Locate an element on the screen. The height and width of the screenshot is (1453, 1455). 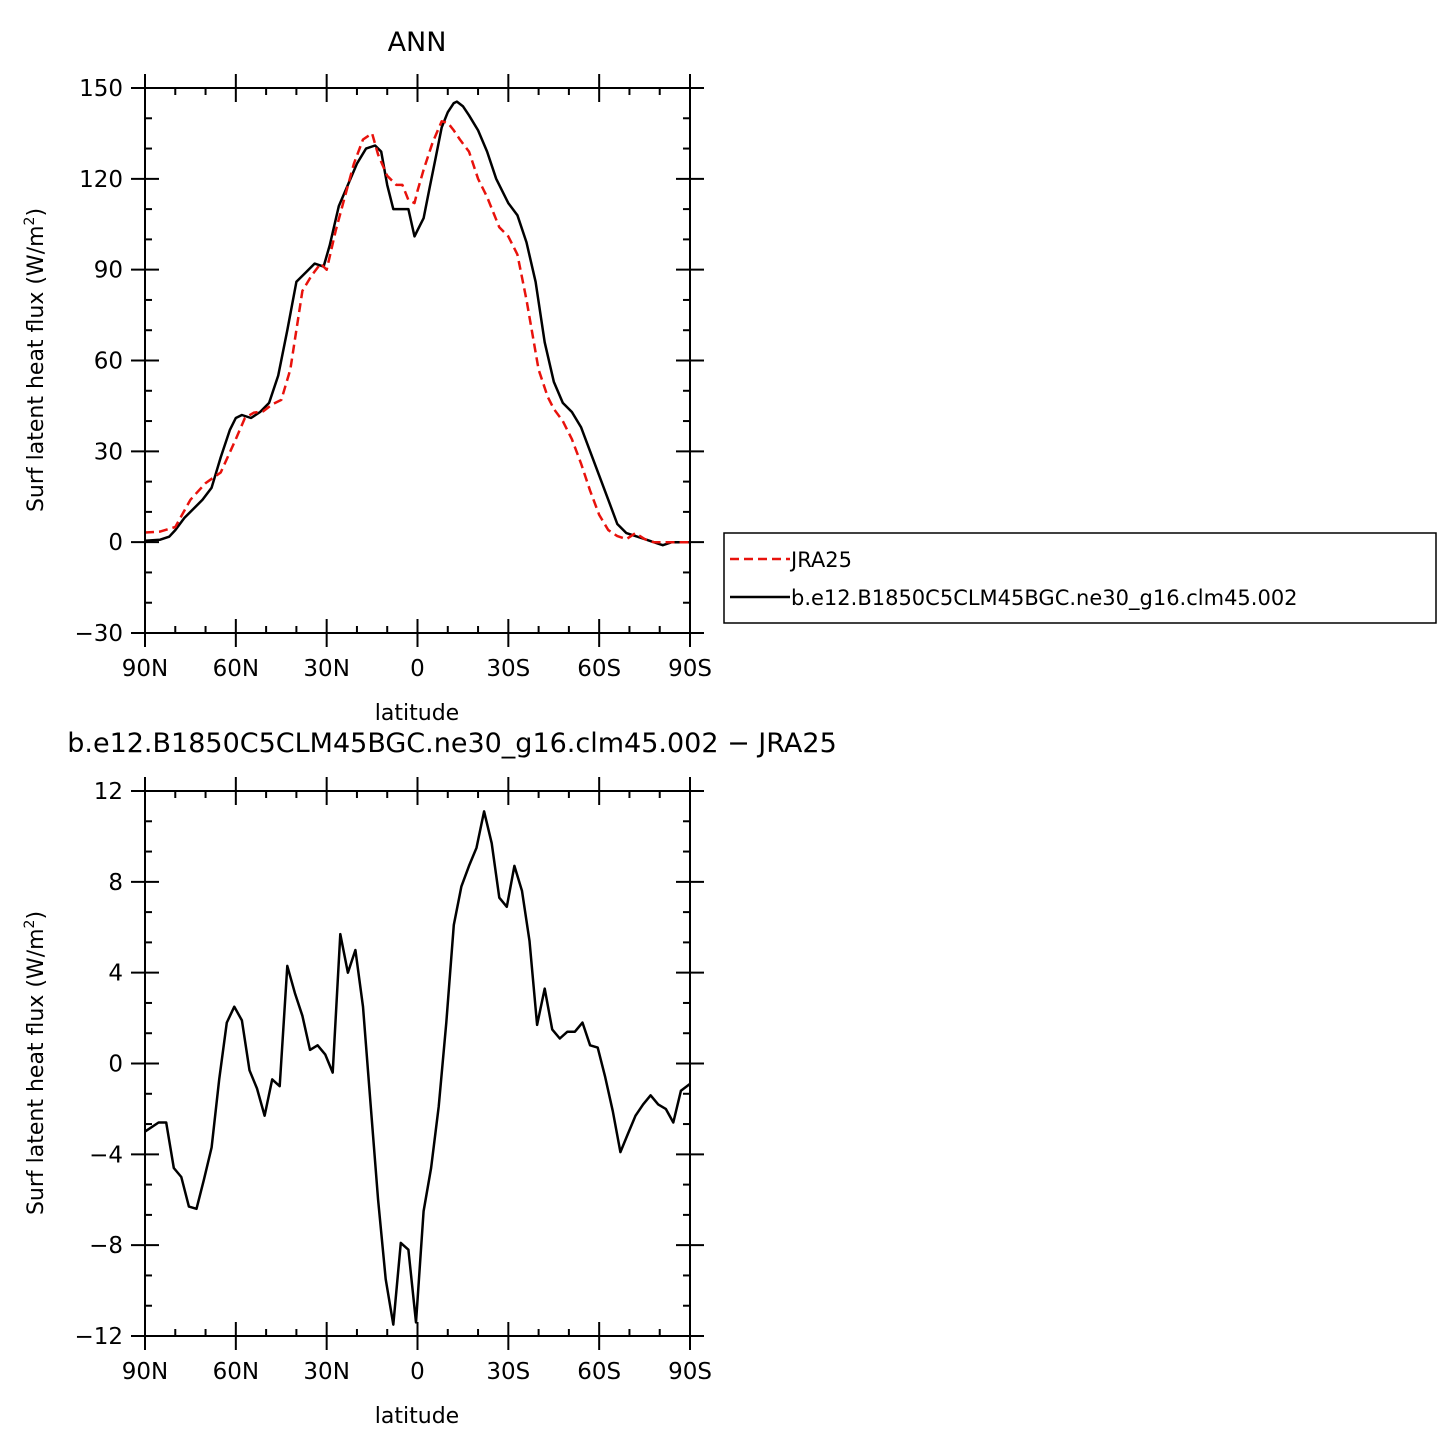
y-tick-label: 4 is located at coordinates (115, 974).